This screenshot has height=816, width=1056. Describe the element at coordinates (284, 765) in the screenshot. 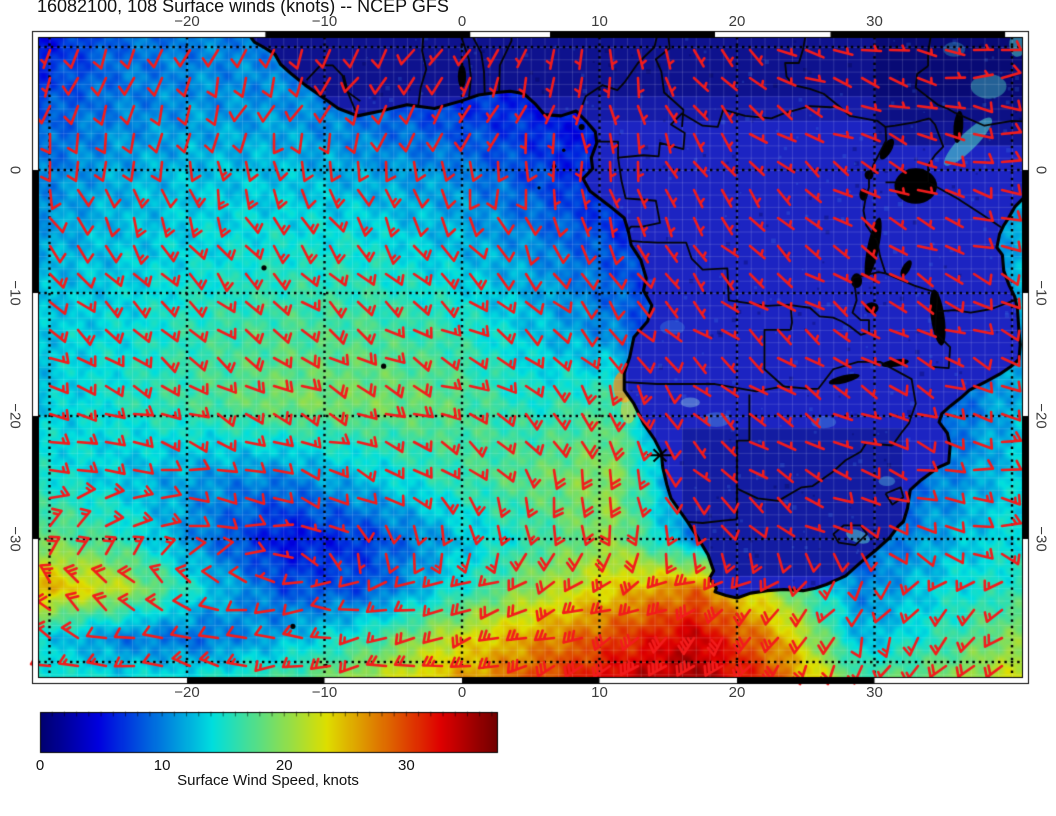

I see `colorbar-tick-label: 20` at that location.